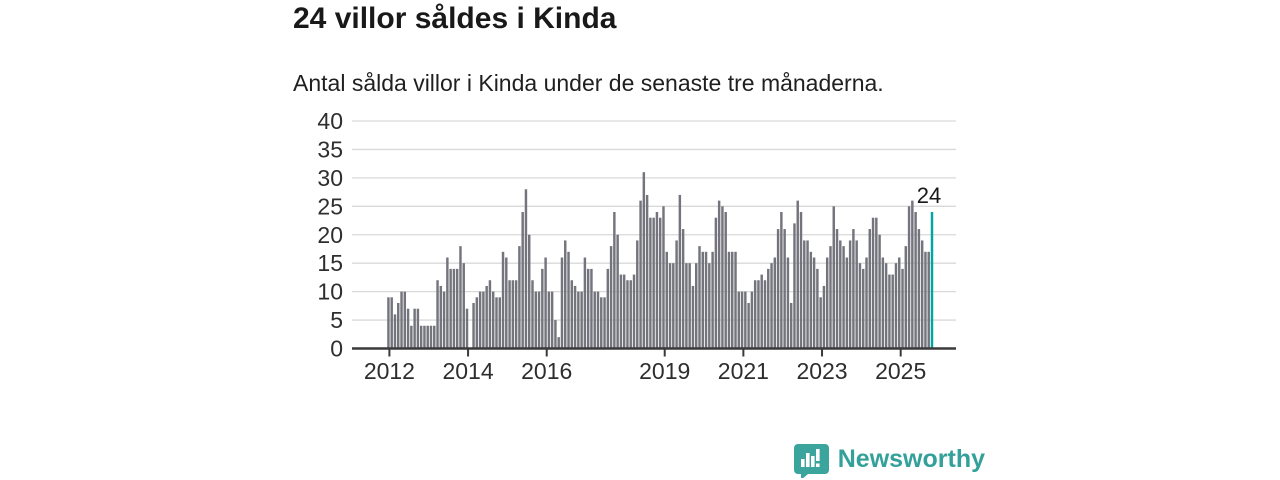 The height and width of the screenshot is (480, 1280). I want to click on x-axis-tick-label: 2021, so click(743, 371).